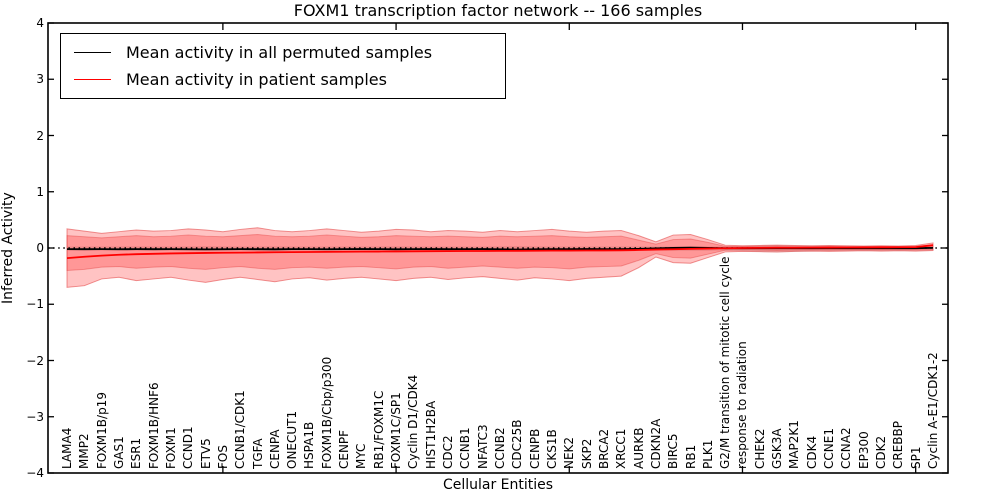  I want to click on x-tick-label: response to radiation, so click(742, 405).